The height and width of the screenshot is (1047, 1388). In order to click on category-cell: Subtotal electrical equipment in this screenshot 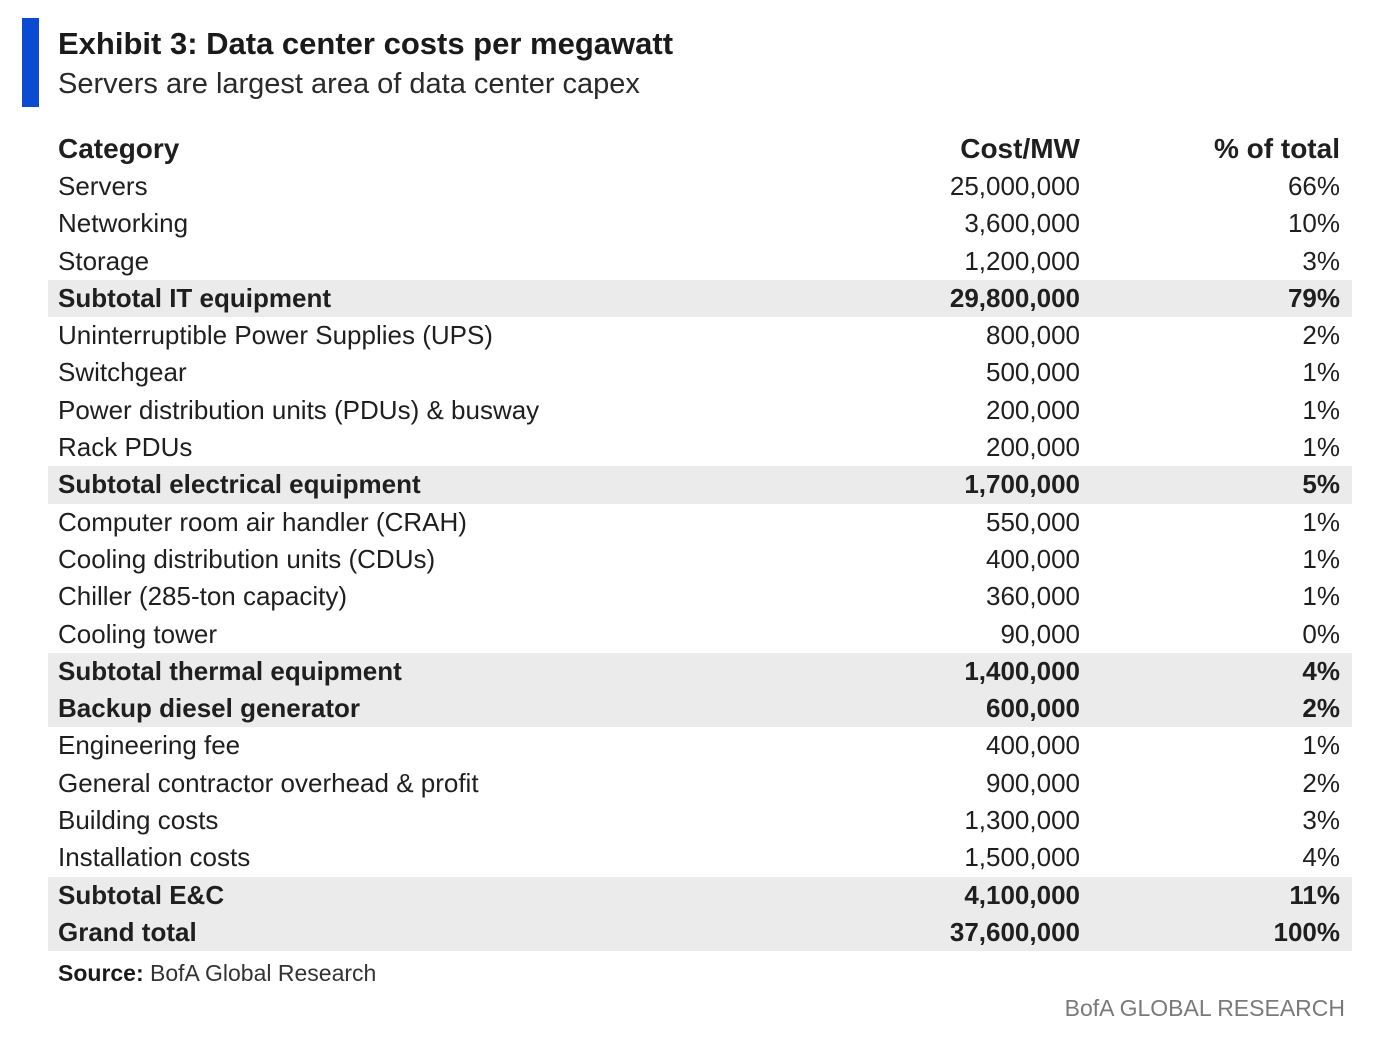, I will do `click(239, 484)`.